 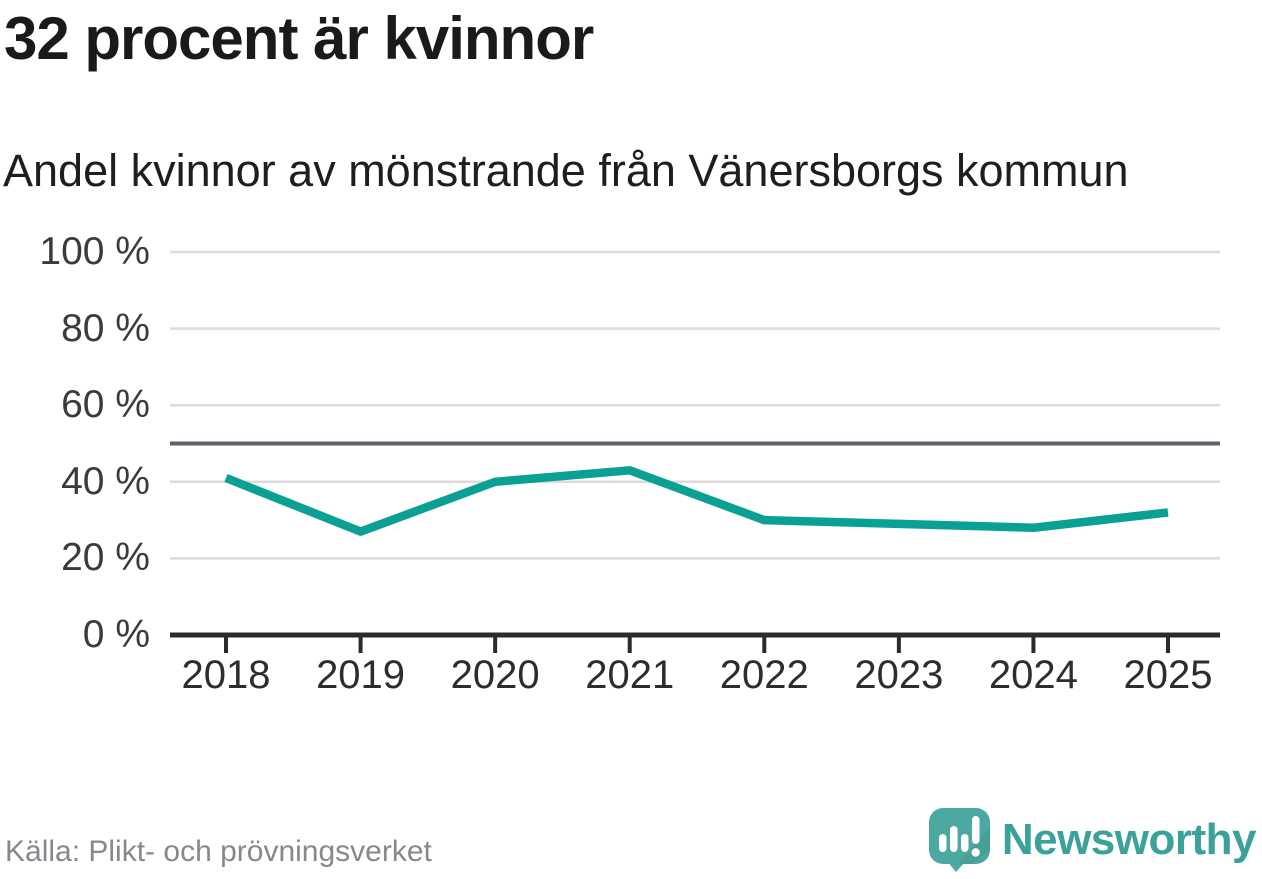 I want to click on newsworthy-logo-icon, so click(x=959, y=840).